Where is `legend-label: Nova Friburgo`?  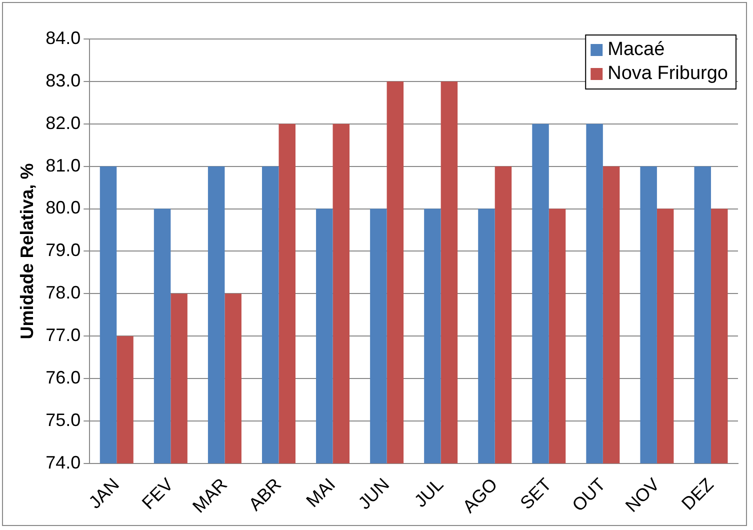 legend-label: Nova Friburgo is located at coordinates (668, 73).